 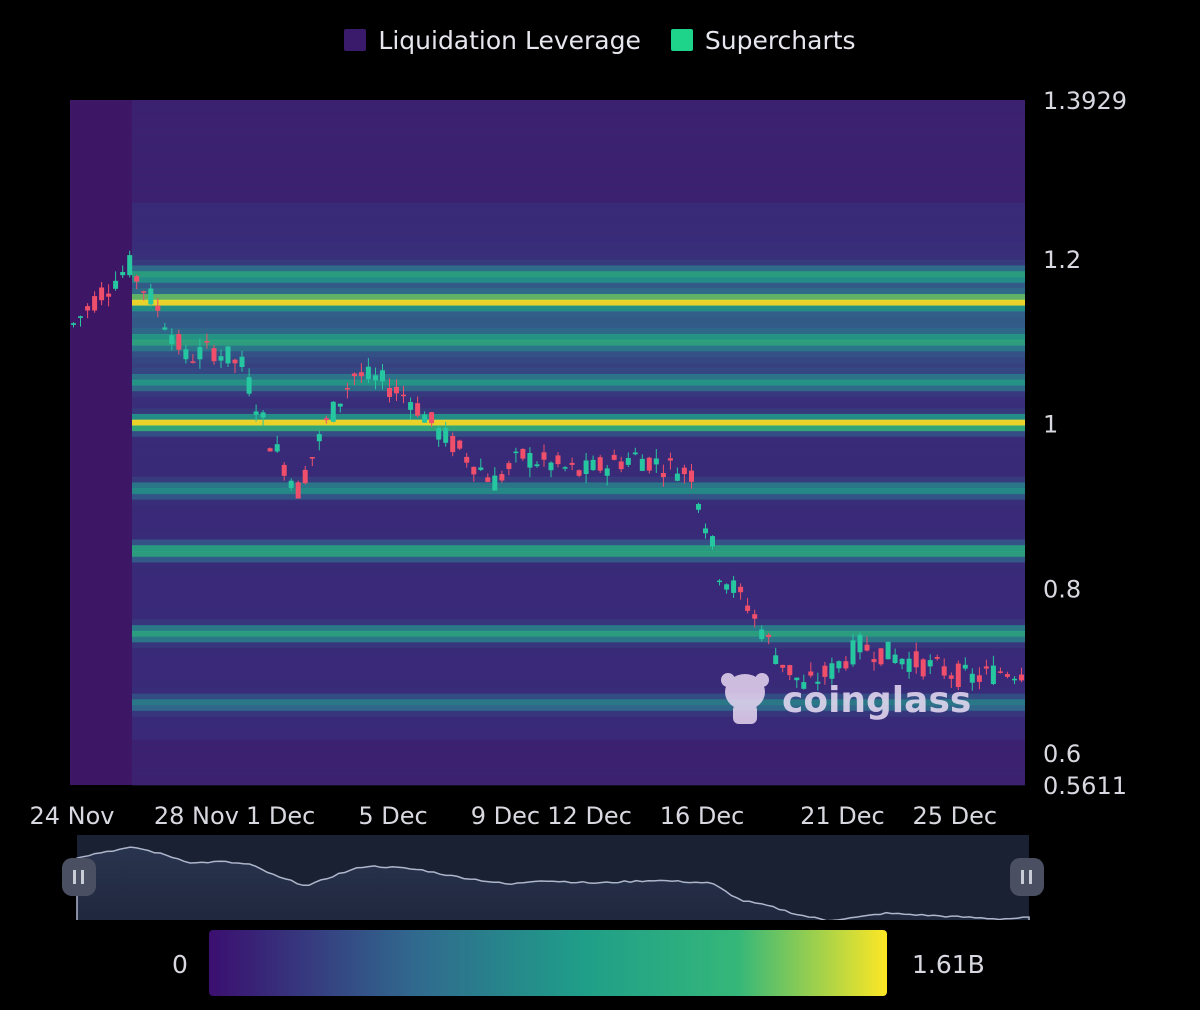 What do you see at coordinates (180, 964) in the screenshot?
I see `colorbar-min-label: 0` at bounding box center [180, 964].